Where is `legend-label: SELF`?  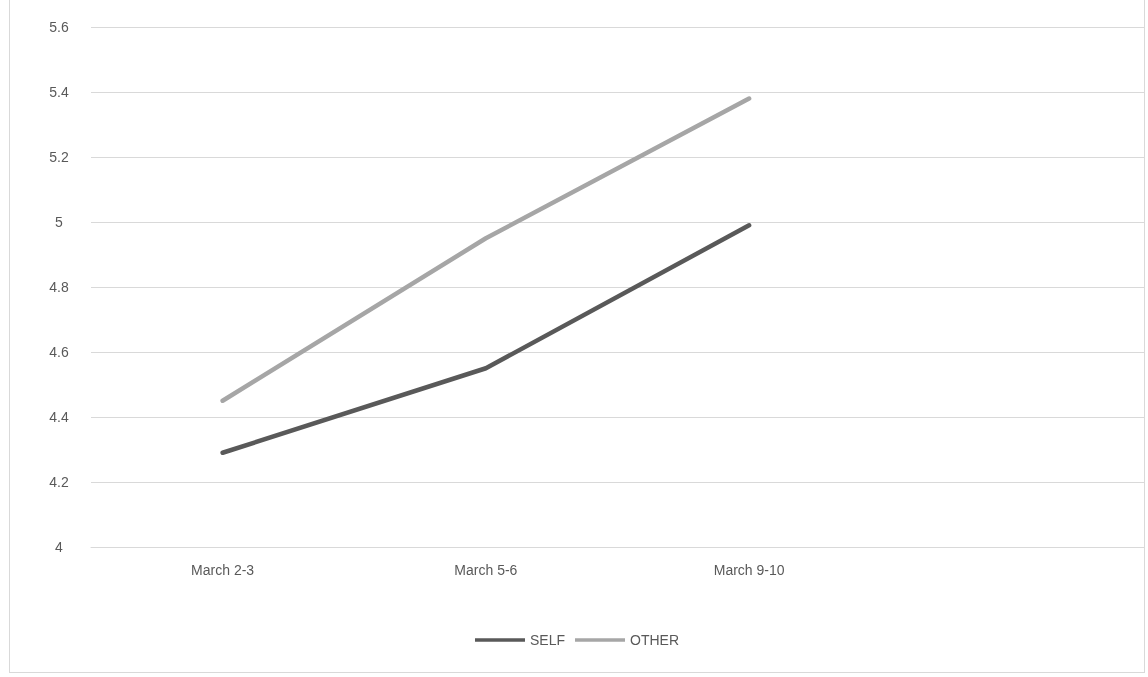
legend-label: SELF is located at coordinates (547, 640).